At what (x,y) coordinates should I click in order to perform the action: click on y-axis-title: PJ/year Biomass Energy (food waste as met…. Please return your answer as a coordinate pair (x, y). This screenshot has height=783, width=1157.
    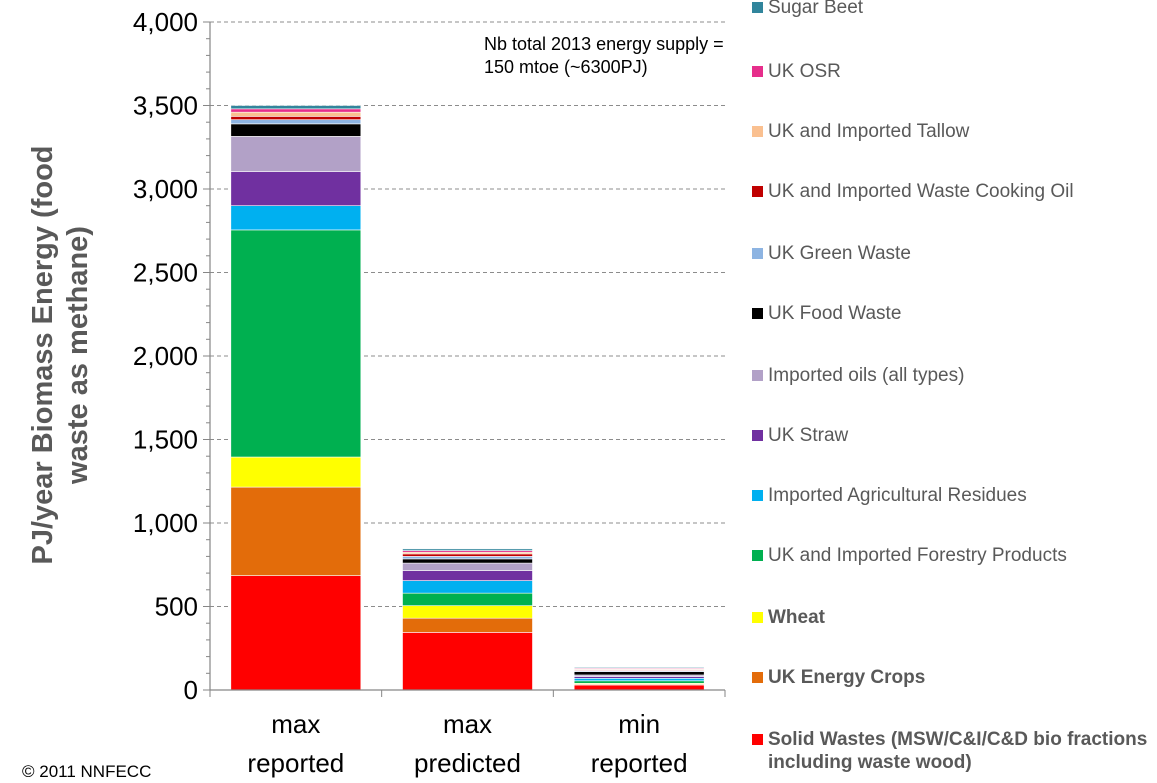
    Looking at the image, I should click on (60, 354).